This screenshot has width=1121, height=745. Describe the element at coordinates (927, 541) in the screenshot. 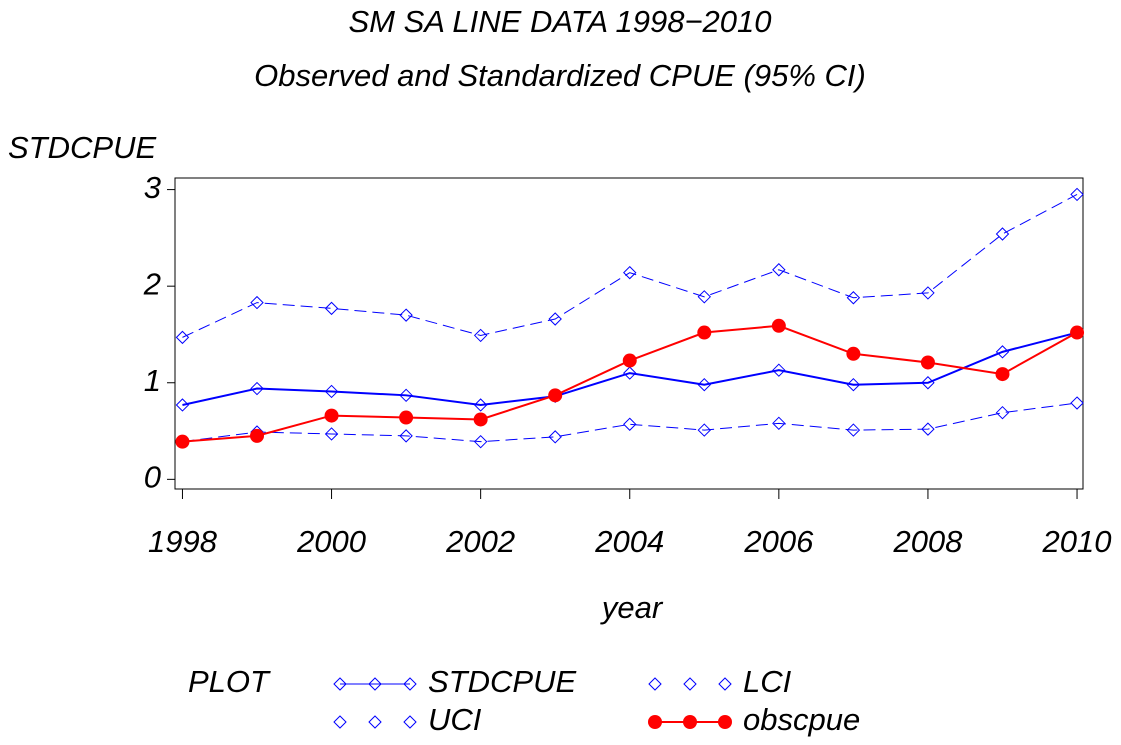

I see `x-tick-label: 2008` at that location.